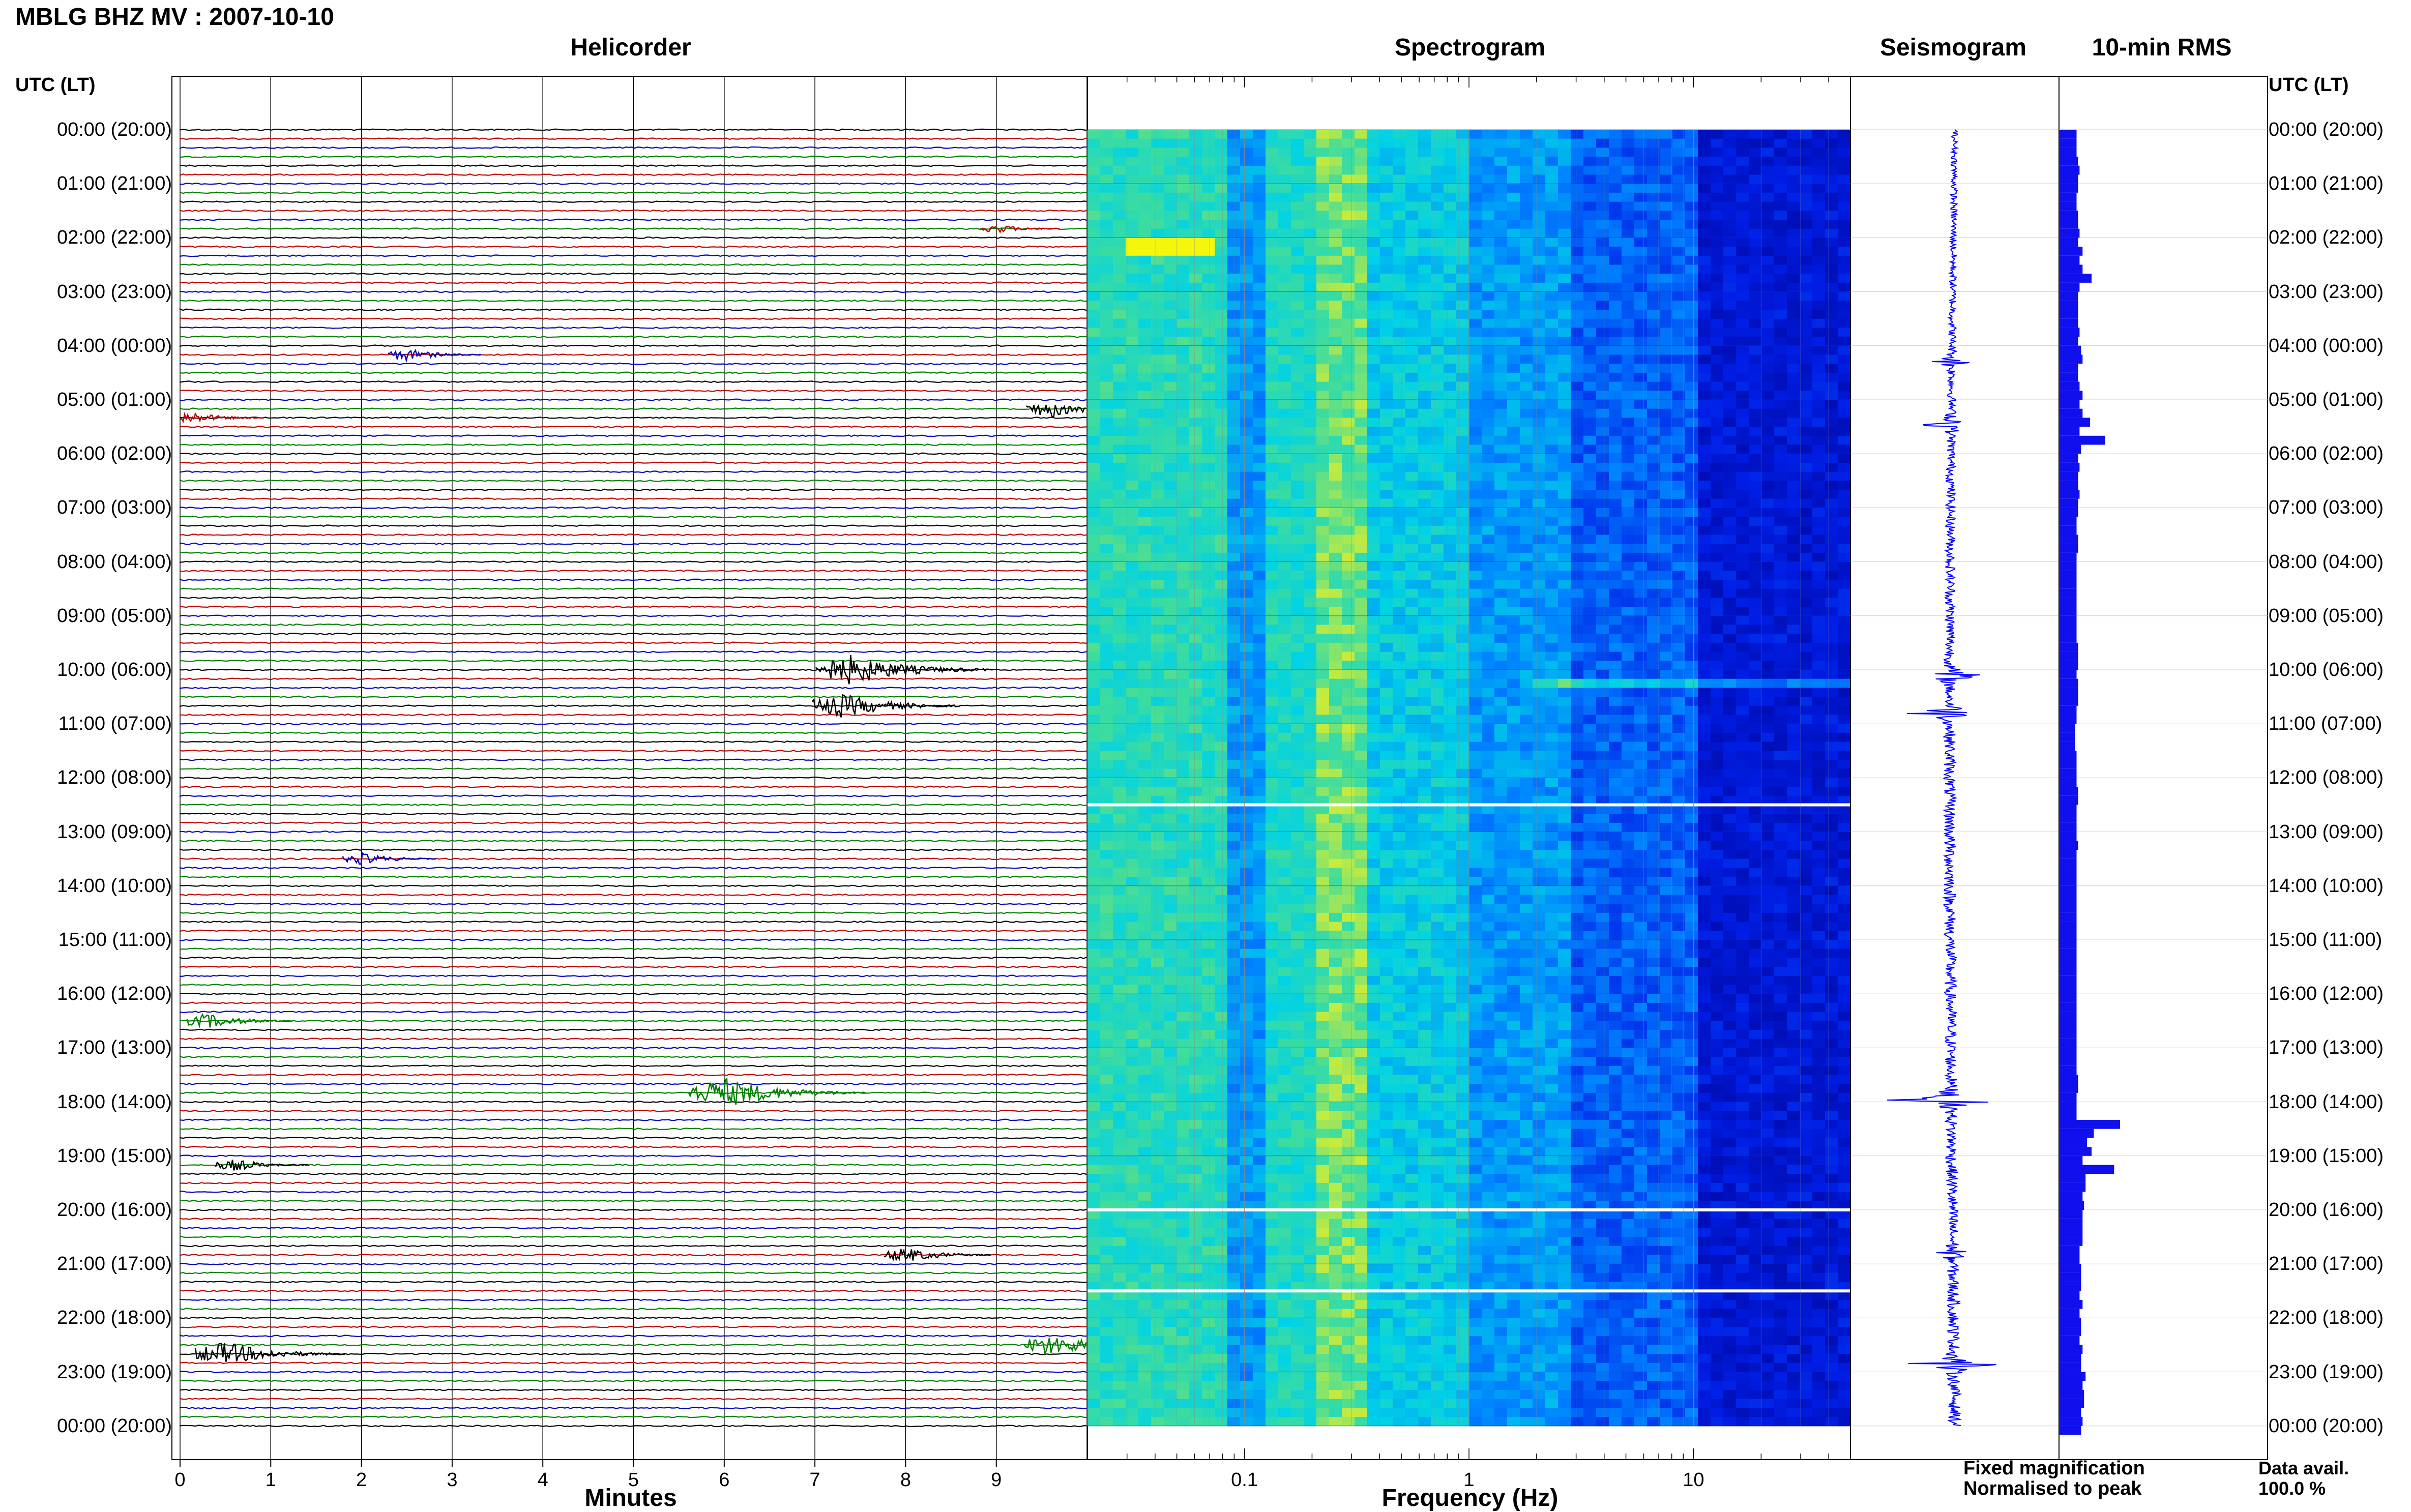 This screenshot has height=1512, width=2411. I want to click on time-label-right: 07:00 (03:00), so click(2326, 507).